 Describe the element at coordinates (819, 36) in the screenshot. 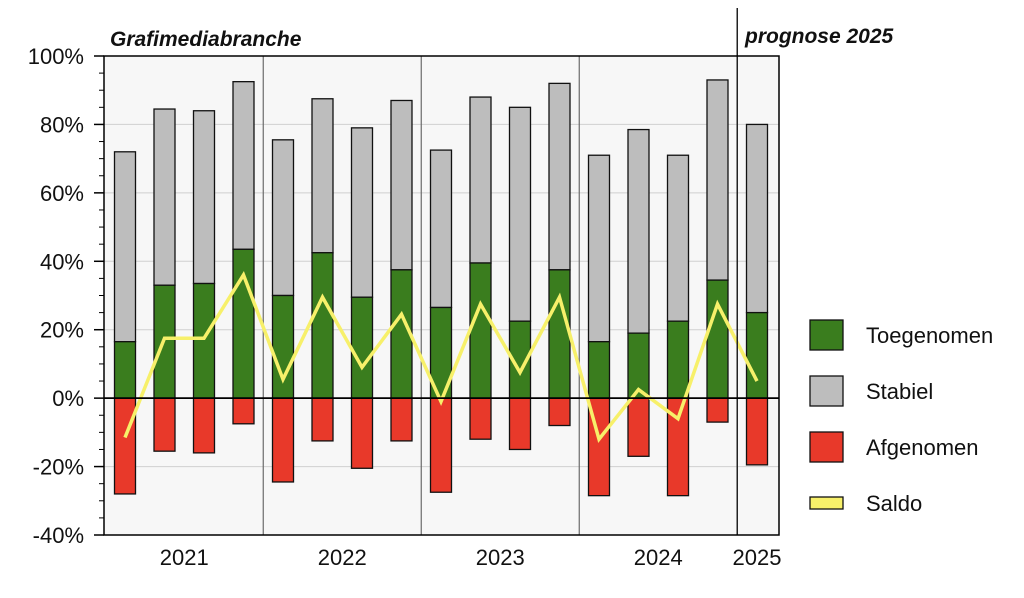

I see `forecast-label: prognose 2025` at that location.